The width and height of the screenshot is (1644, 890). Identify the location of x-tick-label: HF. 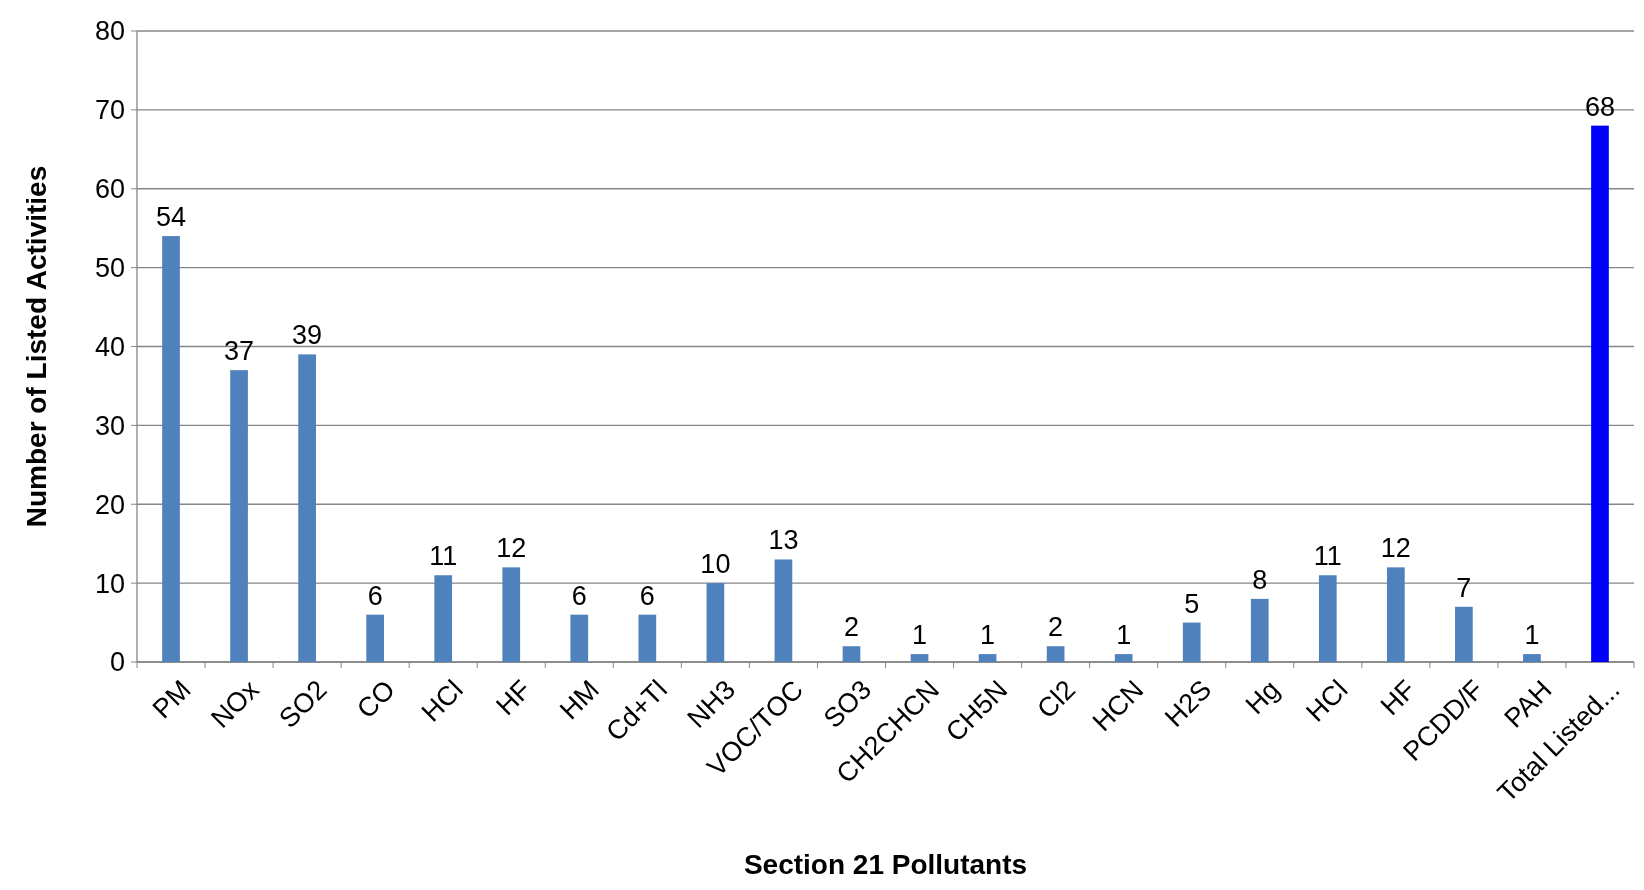
(513, 698).